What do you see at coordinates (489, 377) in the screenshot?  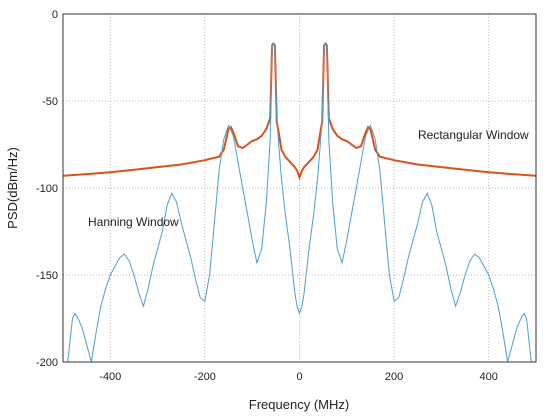 I see `x-tick-label: 400` at bounding box center [489, 377].